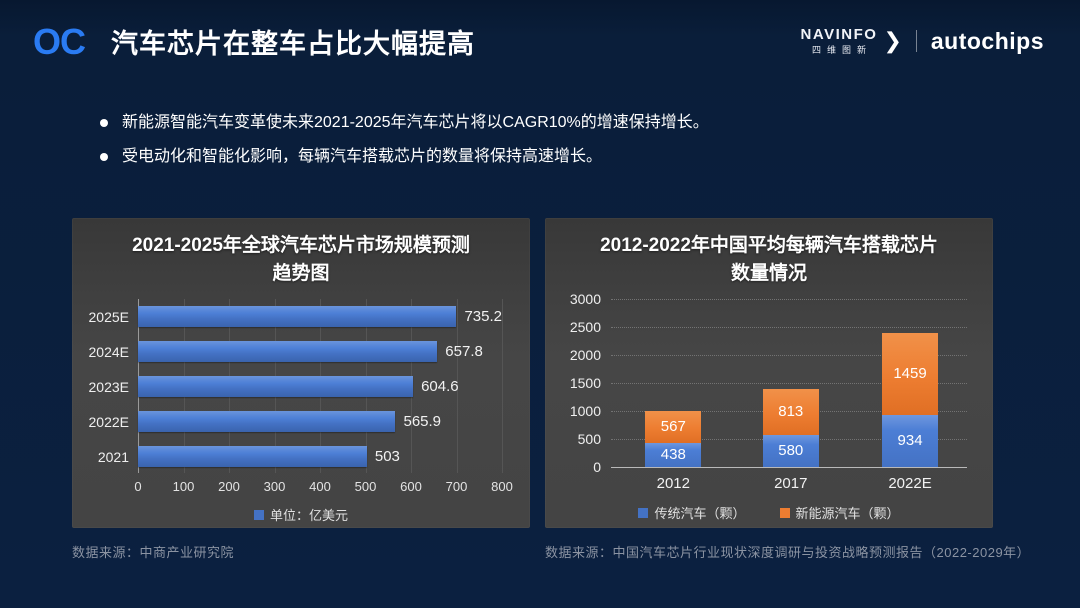 The height and width of the screenshot is (608, 1080). I want to click on y-tick-label: 2000, so click(585, 355).